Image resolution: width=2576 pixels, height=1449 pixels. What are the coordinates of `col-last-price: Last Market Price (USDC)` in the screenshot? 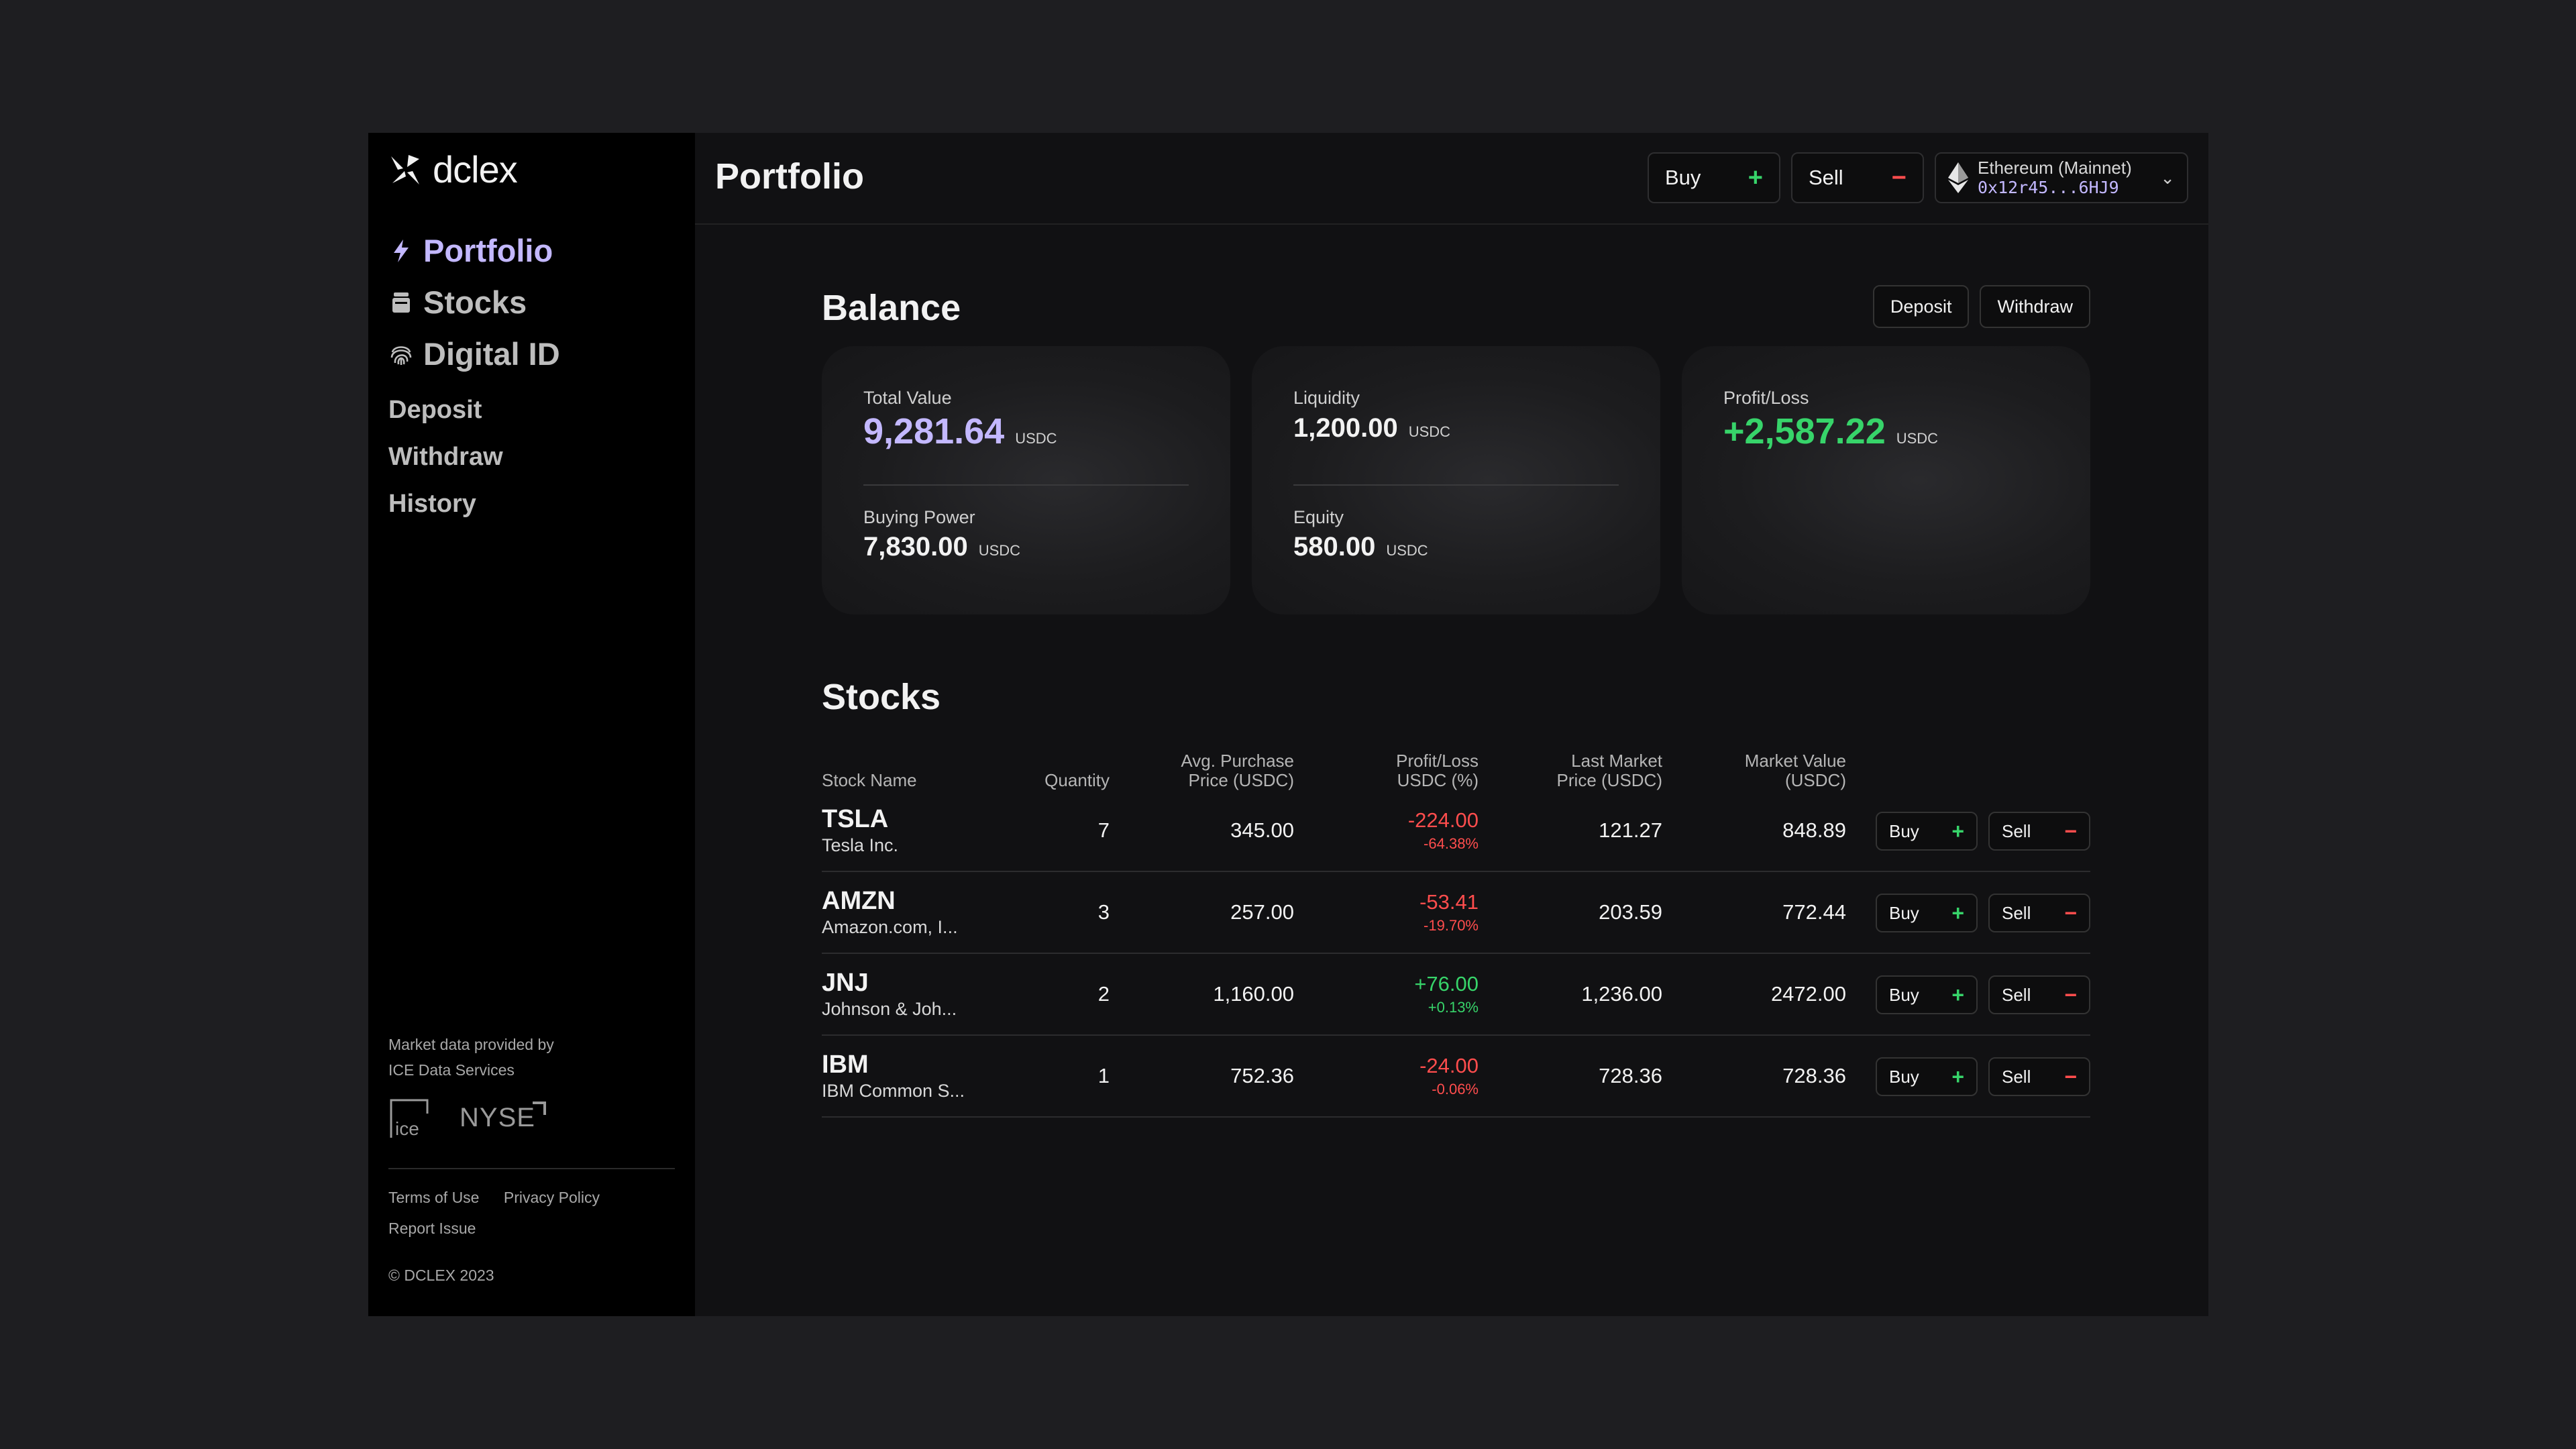 It's located at (1609, 770).